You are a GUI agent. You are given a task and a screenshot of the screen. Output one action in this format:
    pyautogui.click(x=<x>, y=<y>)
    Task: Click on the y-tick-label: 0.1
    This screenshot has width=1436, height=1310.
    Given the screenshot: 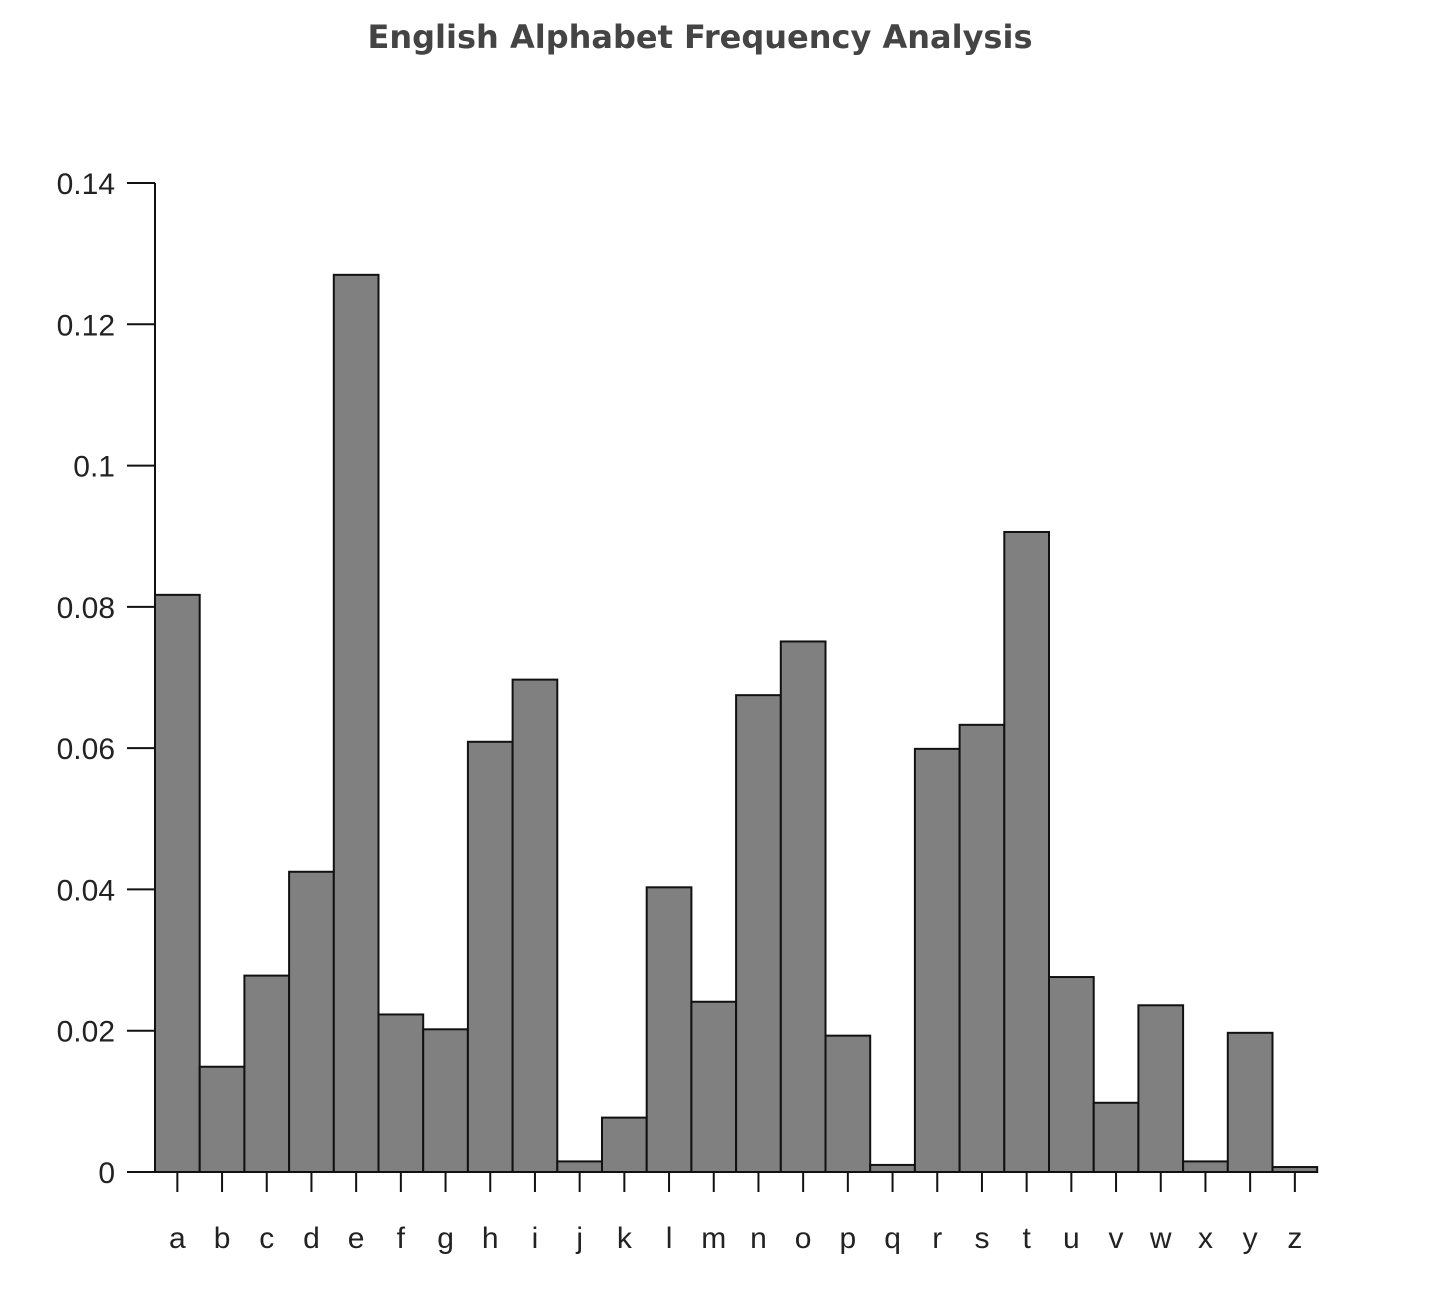 What is the action you would take?
    pyautogui.click(x=94, y=467)
    